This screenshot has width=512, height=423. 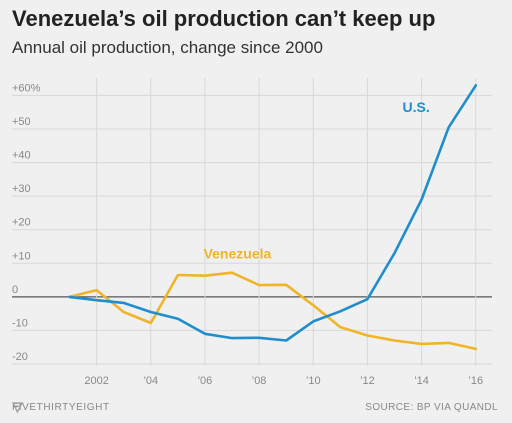 I want to click on chart-subtitle: Annual oil production, change since 2000, so click(x=167, y=47).